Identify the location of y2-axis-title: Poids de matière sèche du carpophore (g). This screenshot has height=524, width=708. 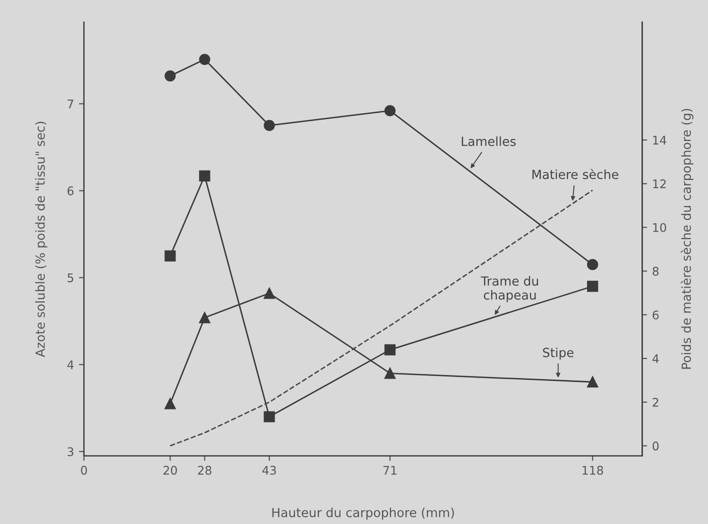
(687, 238).